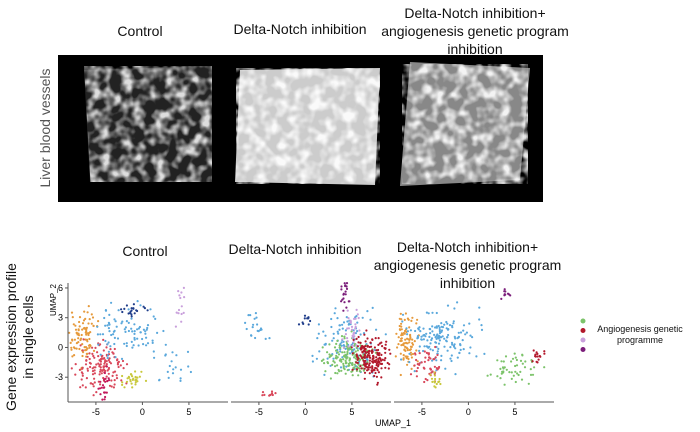 The width and height of the screenshot is (700, 432). I want to click on legend-dot, so click(583, 340).